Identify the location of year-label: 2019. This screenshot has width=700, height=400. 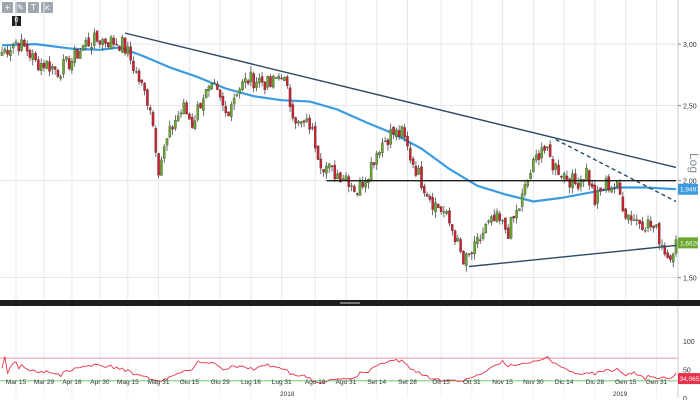
(620, 394).